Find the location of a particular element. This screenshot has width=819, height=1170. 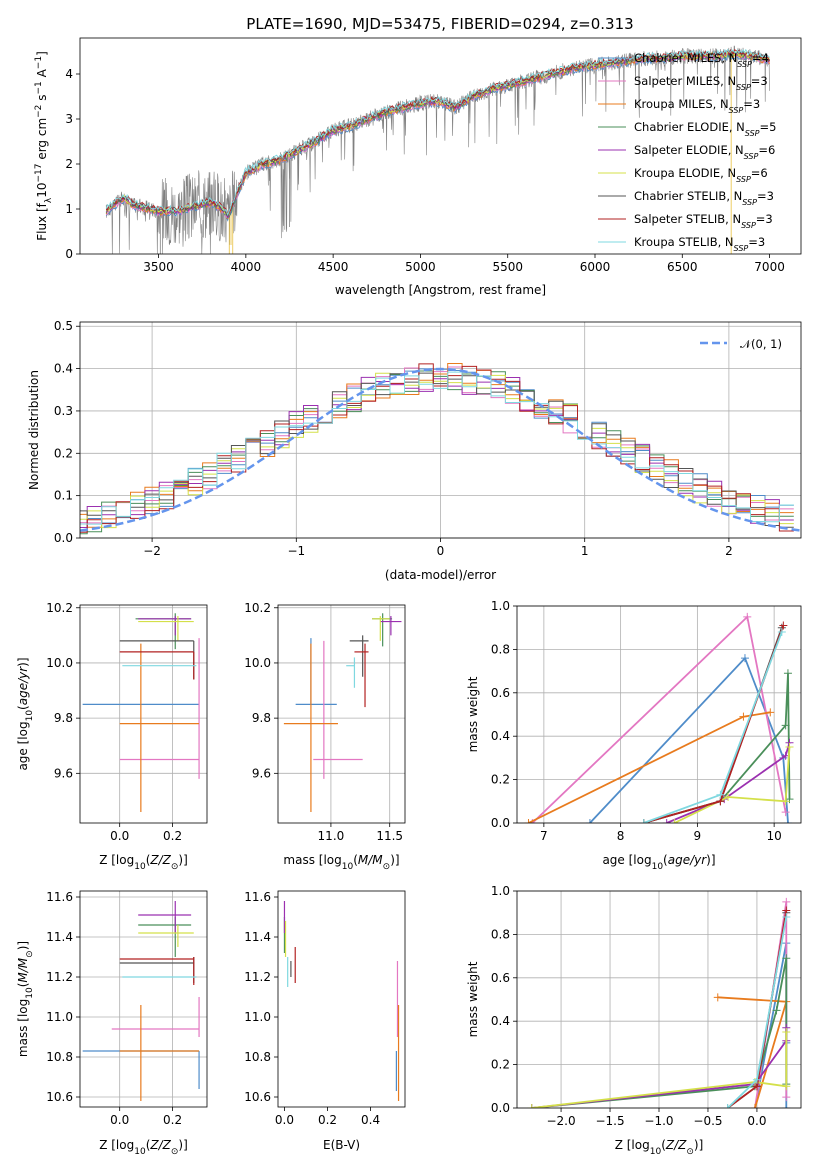

x-tick-label: 0.0 is located at coordinates (756, 1121).